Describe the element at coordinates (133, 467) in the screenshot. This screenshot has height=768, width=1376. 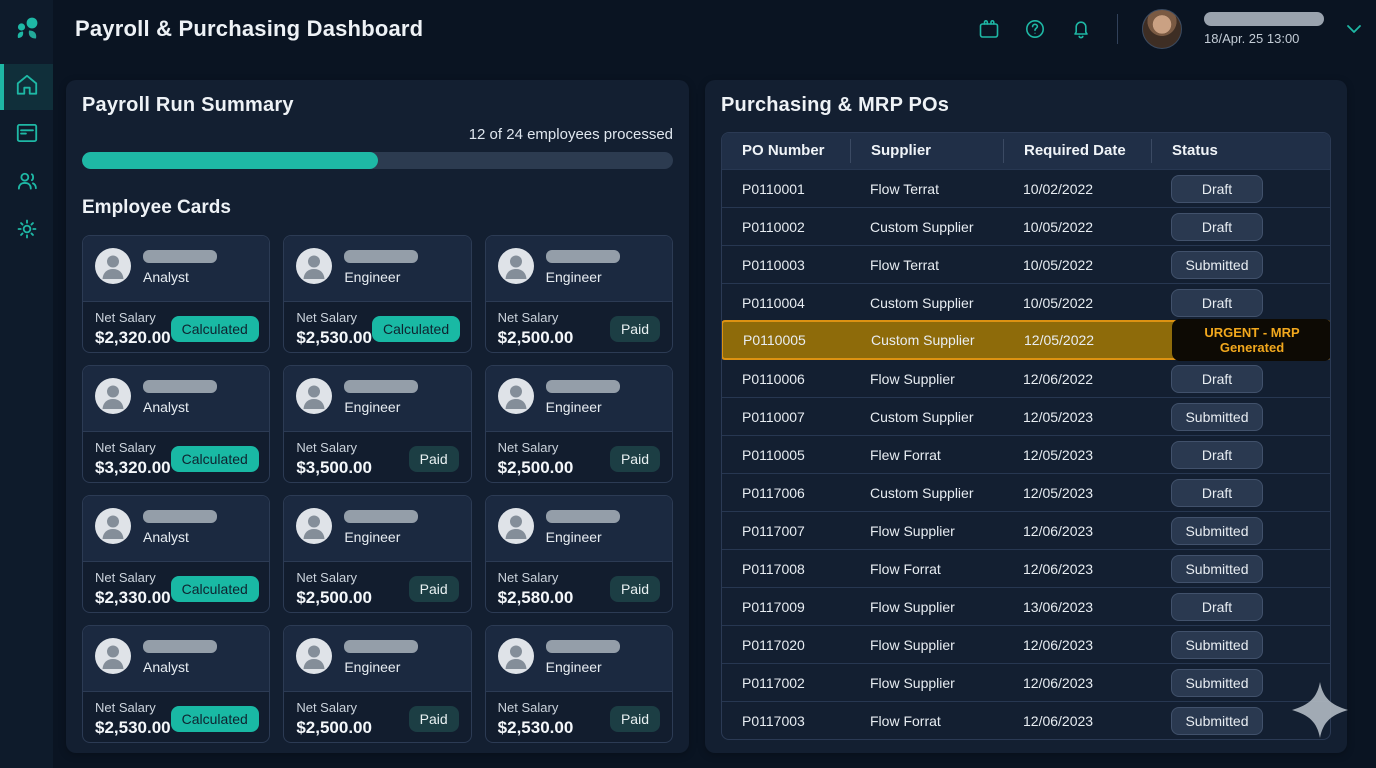
I see `net-salary-amount: $3,320.00` at that location.